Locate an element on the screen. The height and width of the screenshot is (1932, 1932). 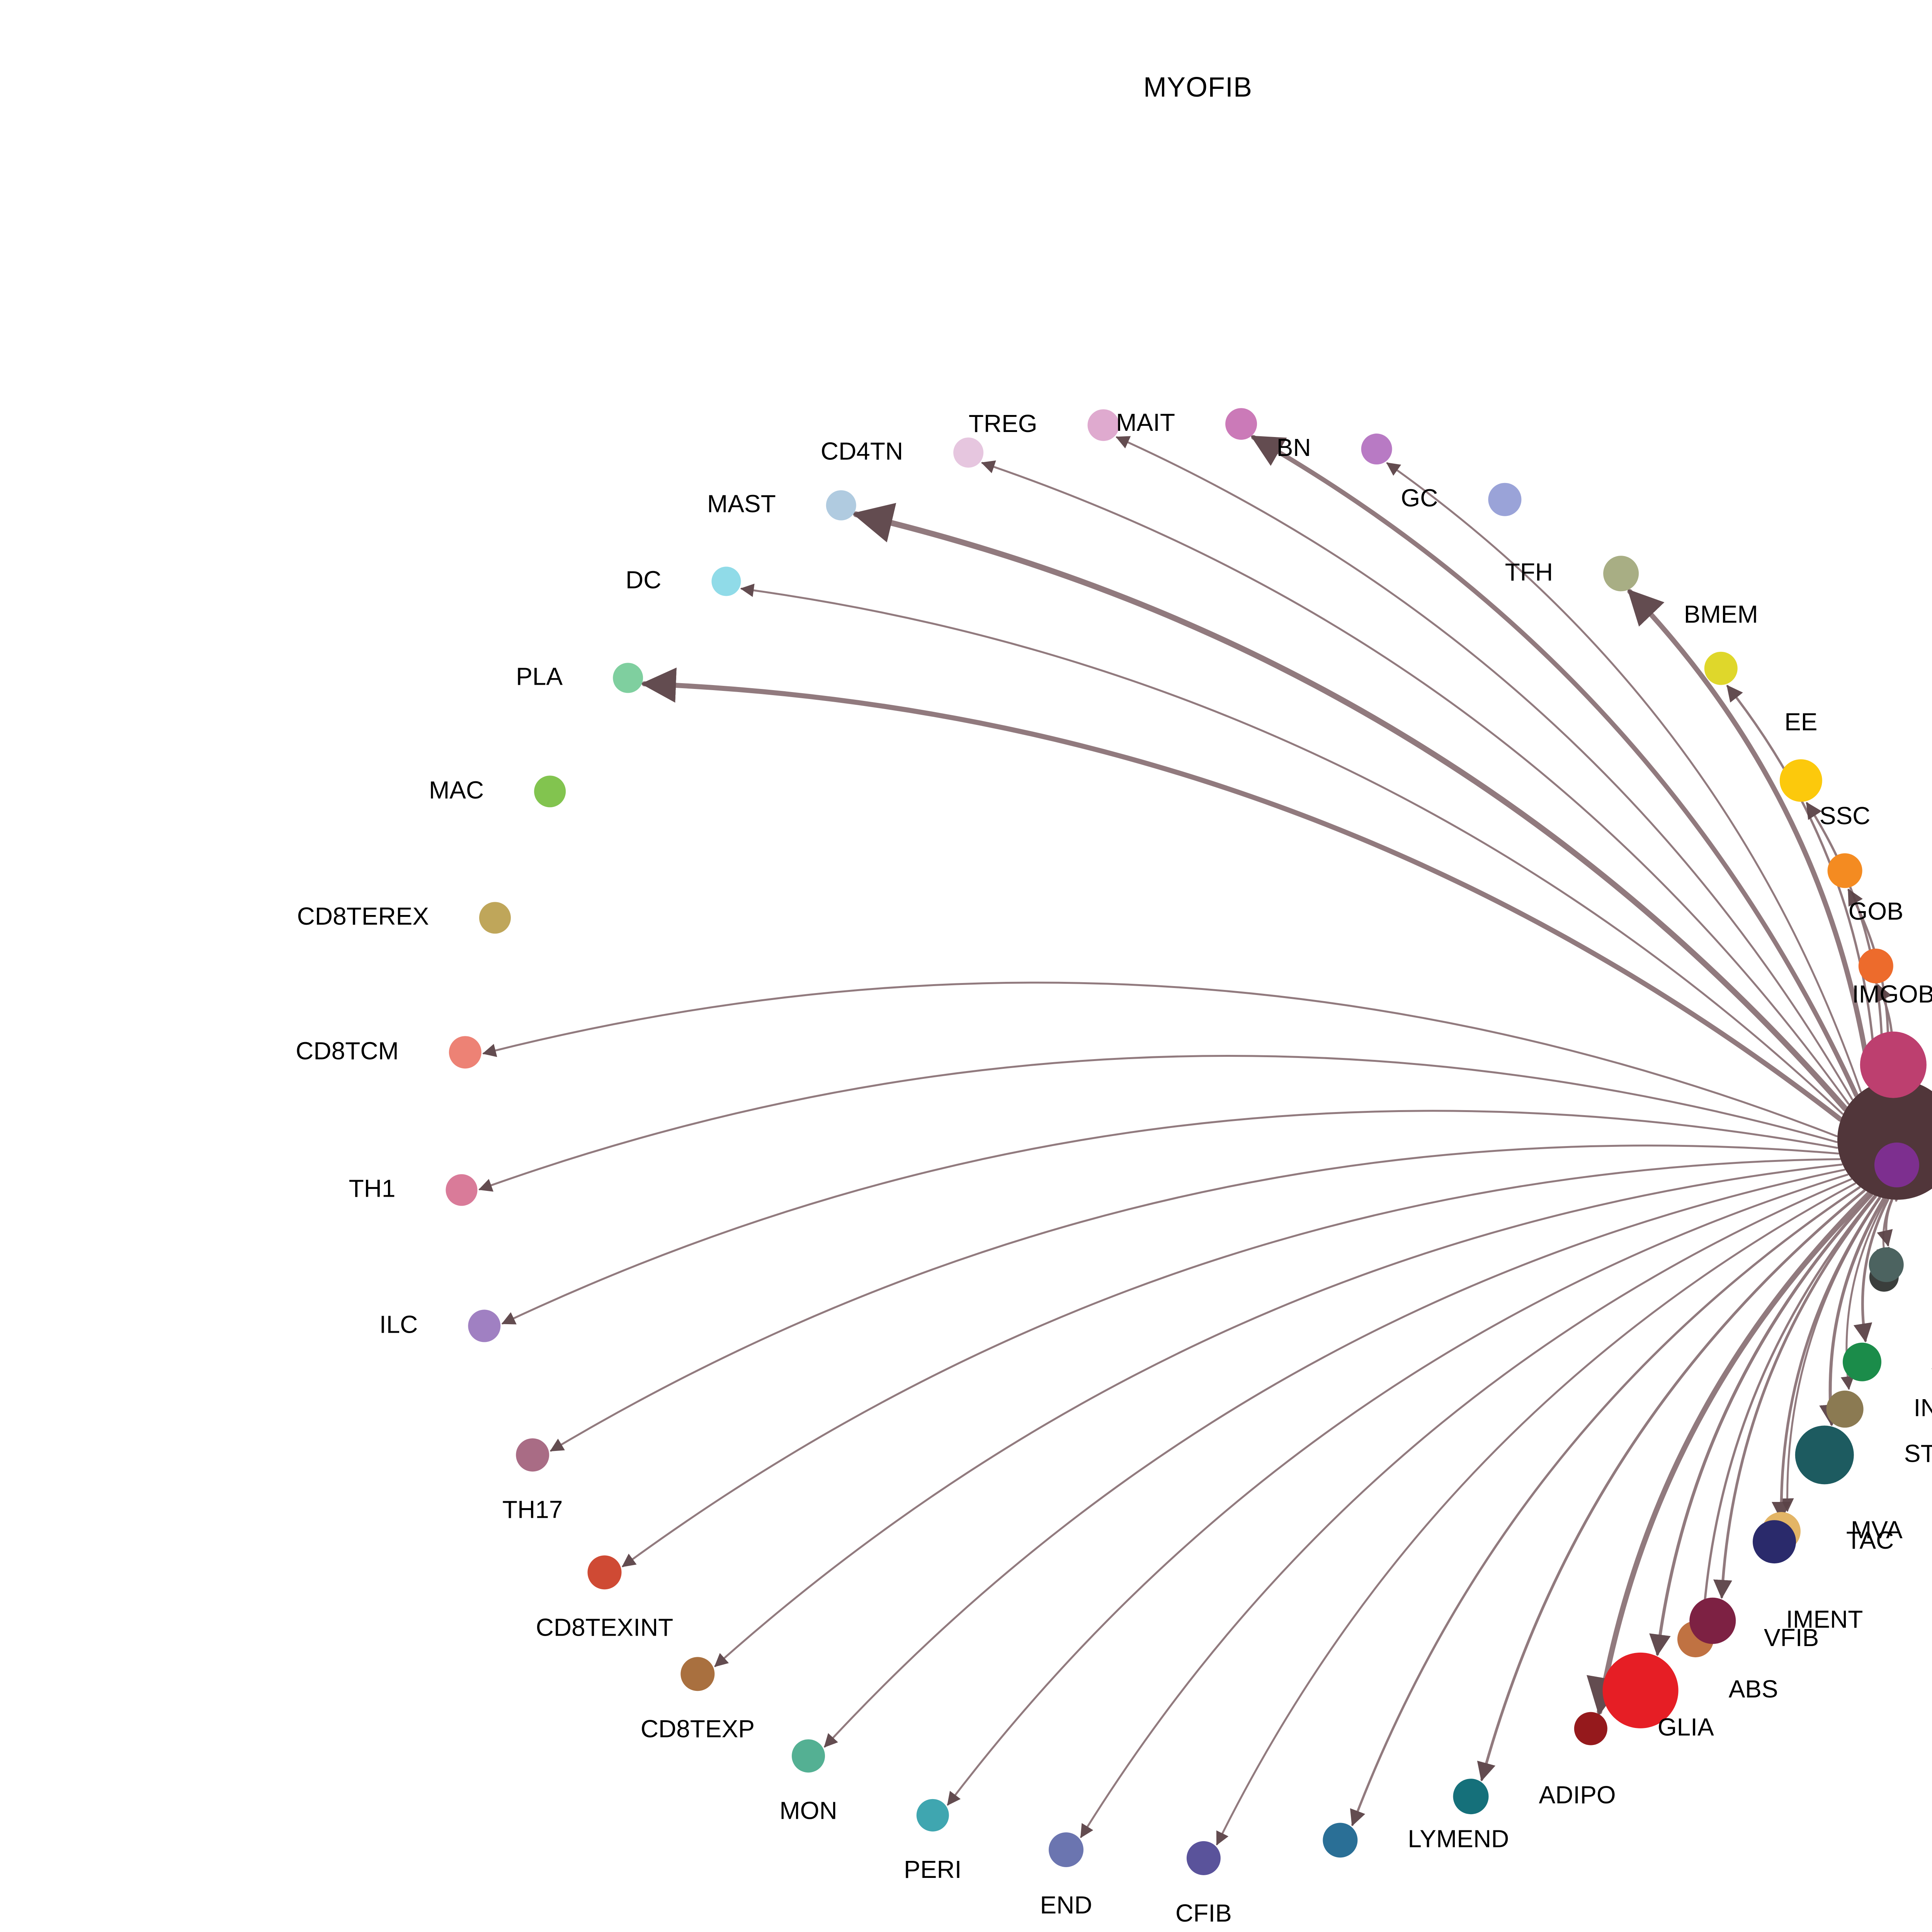
graph-node-asc is located at coordinates (1862, 1362).